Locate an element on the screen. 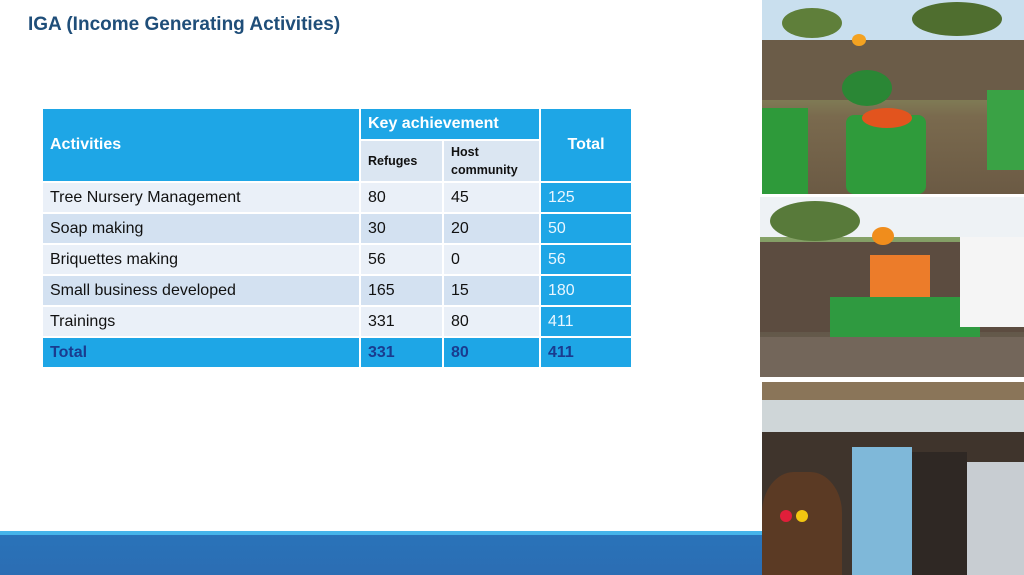  cell-total: 411 is located at coordinates (586, 321).